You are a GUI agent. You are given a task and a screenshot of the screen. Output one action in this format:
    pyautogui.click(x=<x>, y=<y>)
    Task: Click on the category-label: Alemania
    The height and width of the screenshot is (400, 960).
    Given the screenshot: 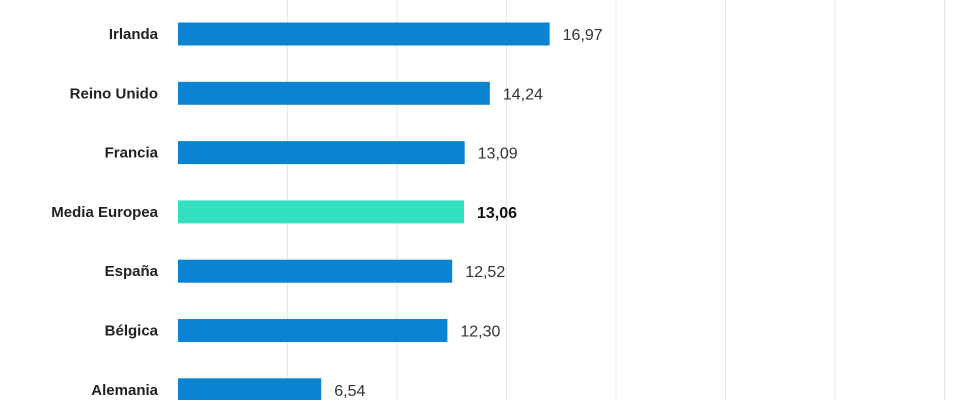 What is the action you would take?
    pyautogui.click(x=124, y=390)
    